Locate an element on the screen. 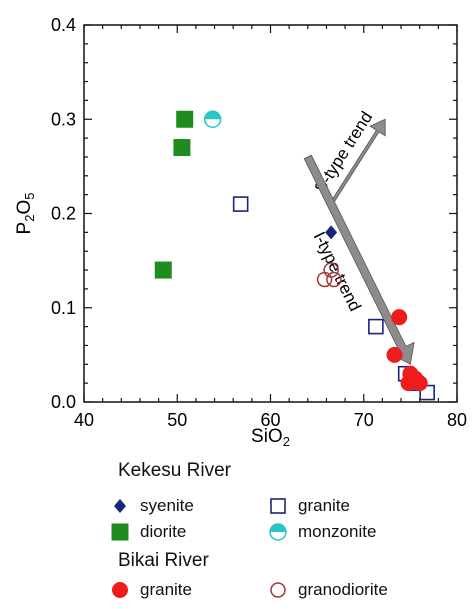 This screenshot has width=474, height=609. legend-item-granodiorite: granodiorite is located at coordinates (328, 590).